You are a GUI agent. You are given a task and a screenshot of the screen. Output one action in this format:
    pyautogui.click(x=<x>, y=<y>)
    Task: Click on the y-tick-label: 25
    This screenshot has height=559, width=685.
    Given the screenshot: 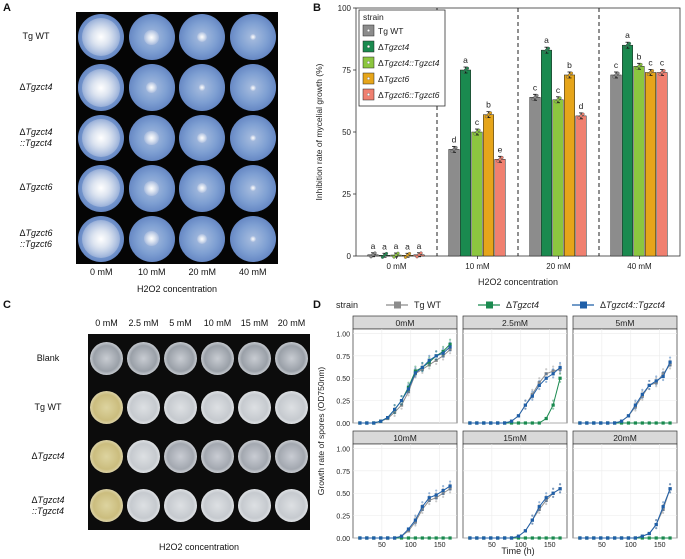 What is the action you would take?
    pyautogui.click(x=346, y=194)
    